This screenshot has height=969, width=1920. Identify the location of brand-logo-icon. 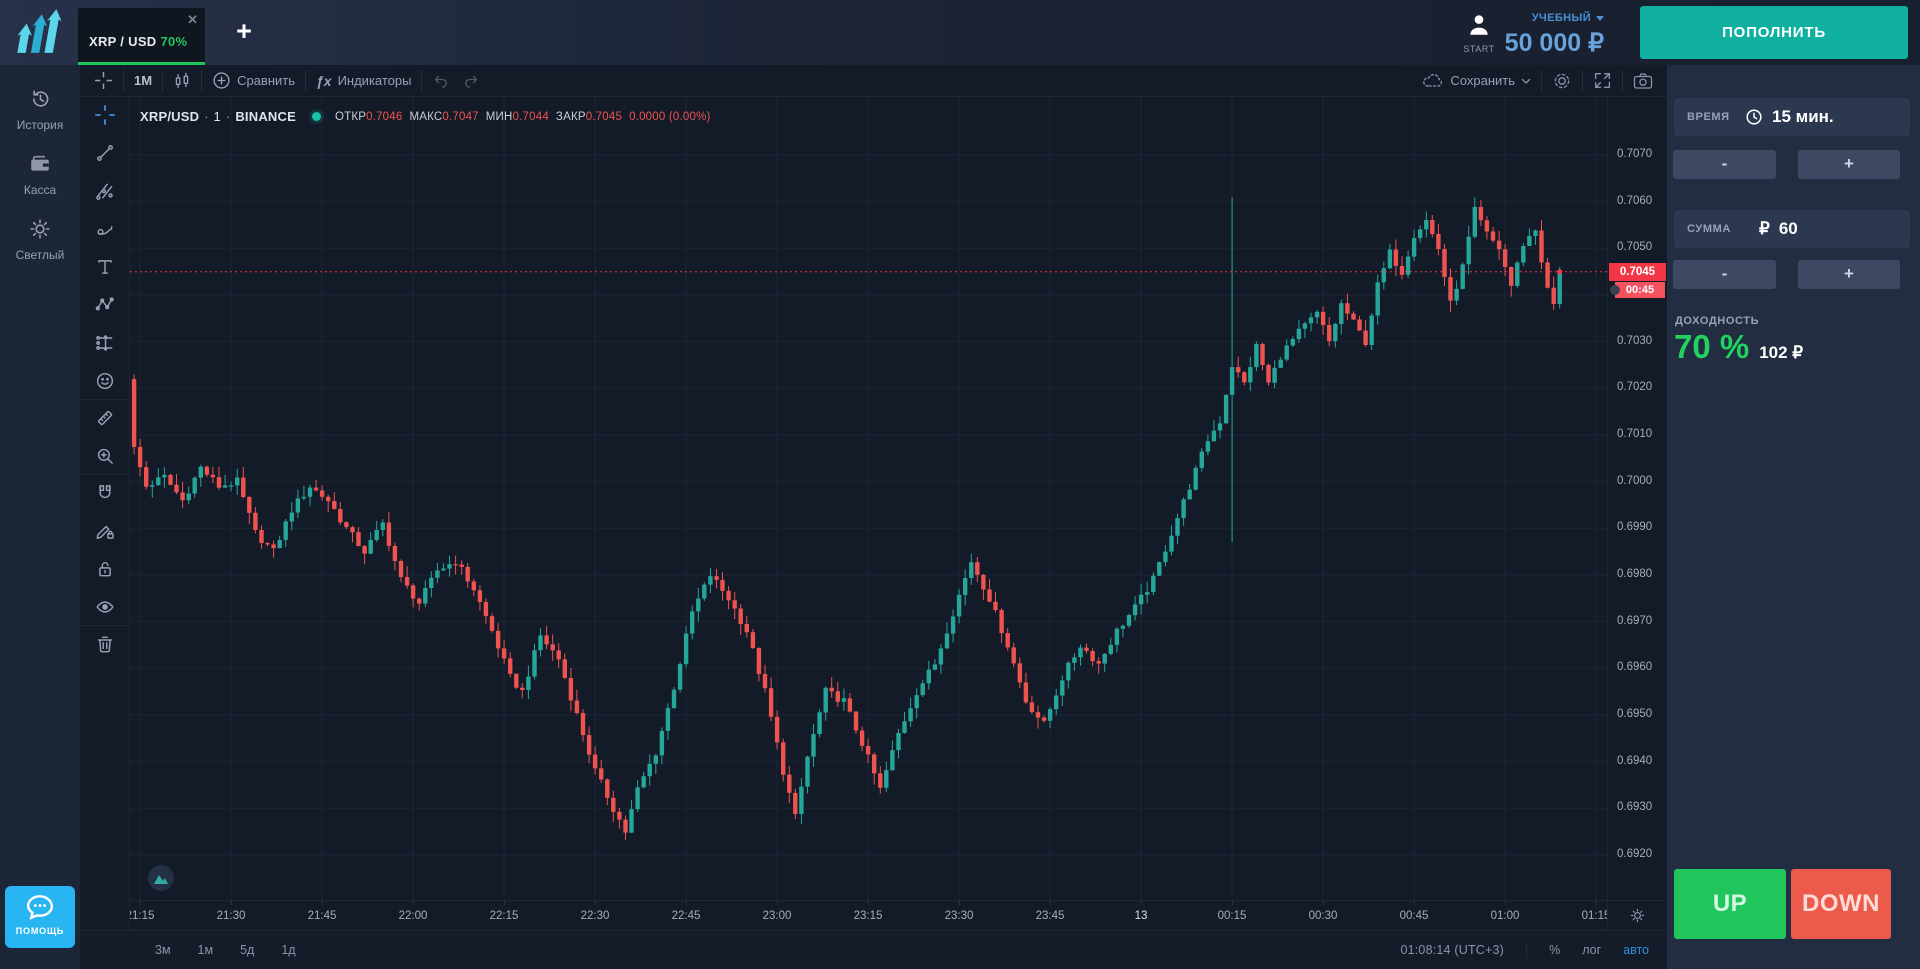
(39, 32).